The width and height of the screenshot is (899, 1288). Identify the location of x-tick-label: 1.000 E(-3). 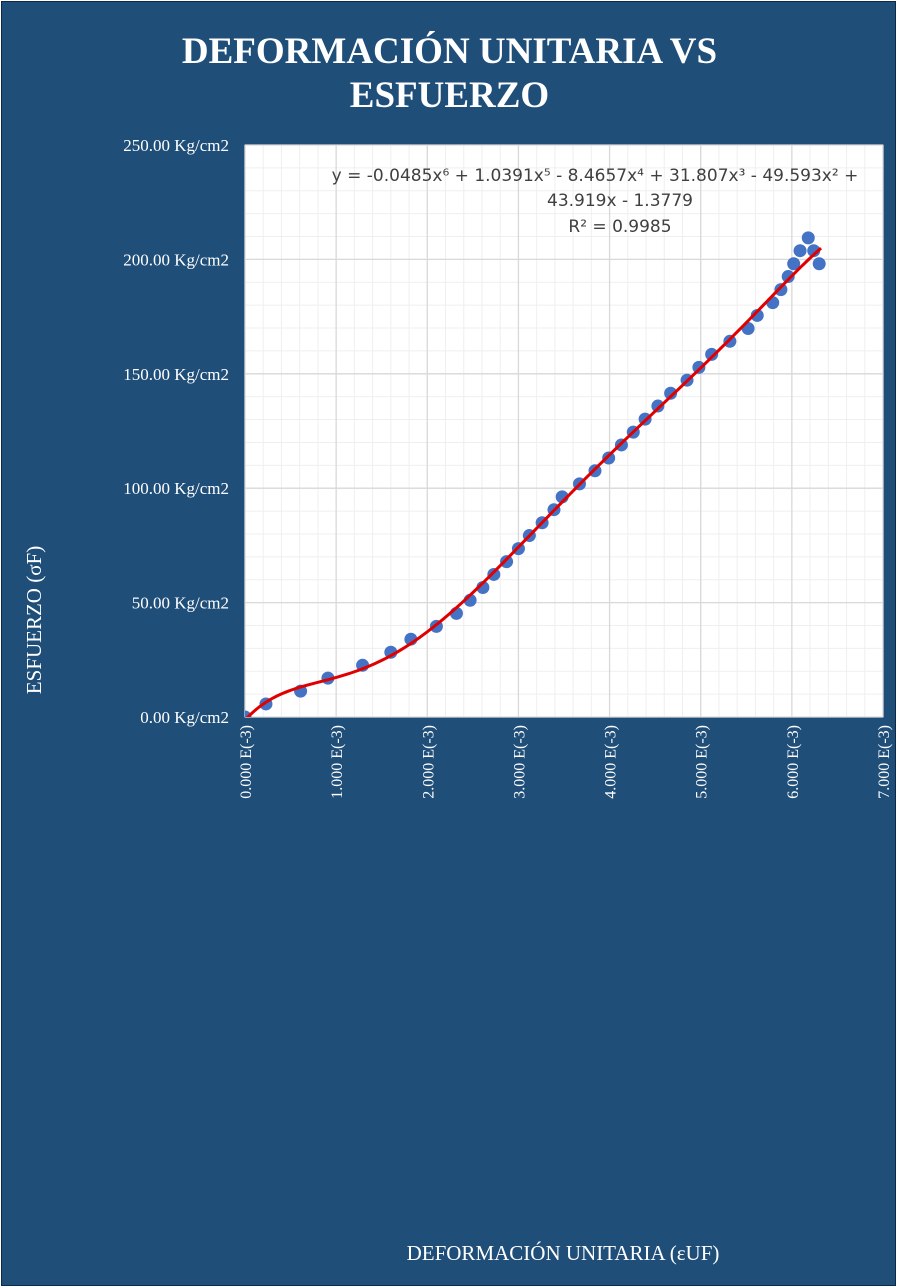
(337, 762).